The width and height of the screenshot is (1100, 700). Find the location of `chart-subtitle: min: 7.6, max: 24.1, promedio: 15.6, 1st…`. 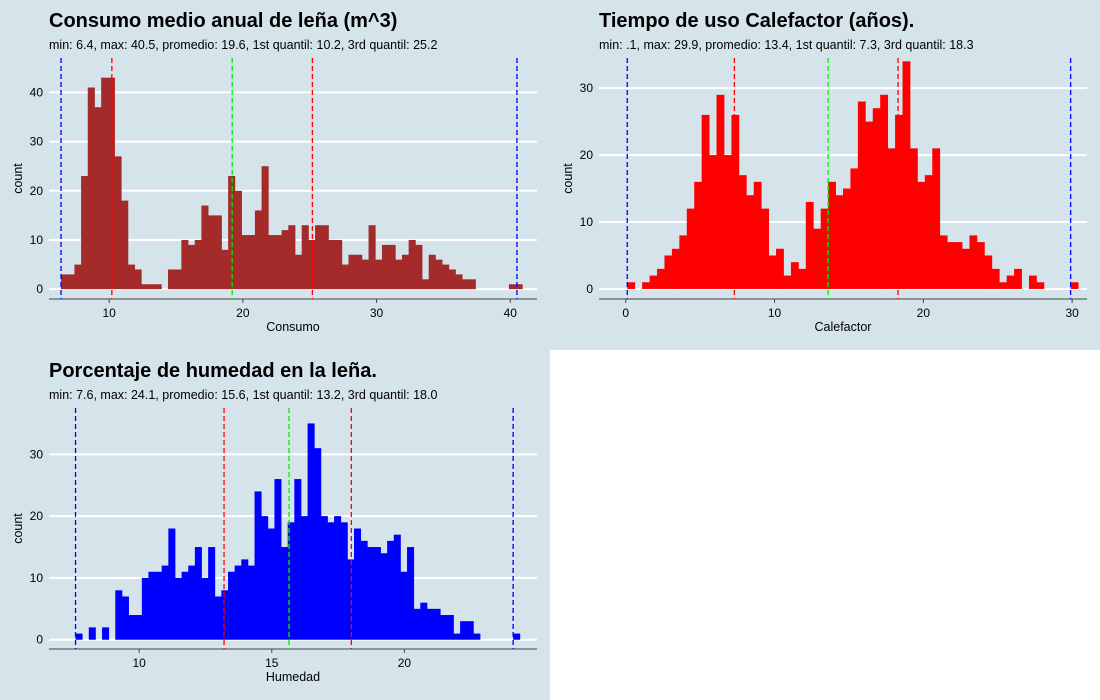

chart-subtitle: min: 7.6, max: 24.1, promedio: 15.6, 1st… is located at coordinates (243, 395).